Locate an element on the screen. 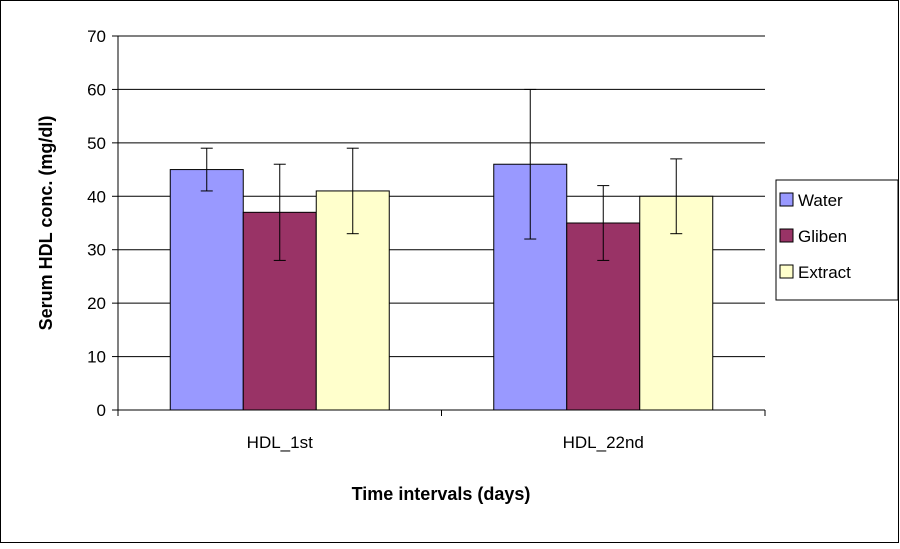 The height and width of the screenshot is (549, 900). y-tick-label: 40 is located at coordinates (96, 196).